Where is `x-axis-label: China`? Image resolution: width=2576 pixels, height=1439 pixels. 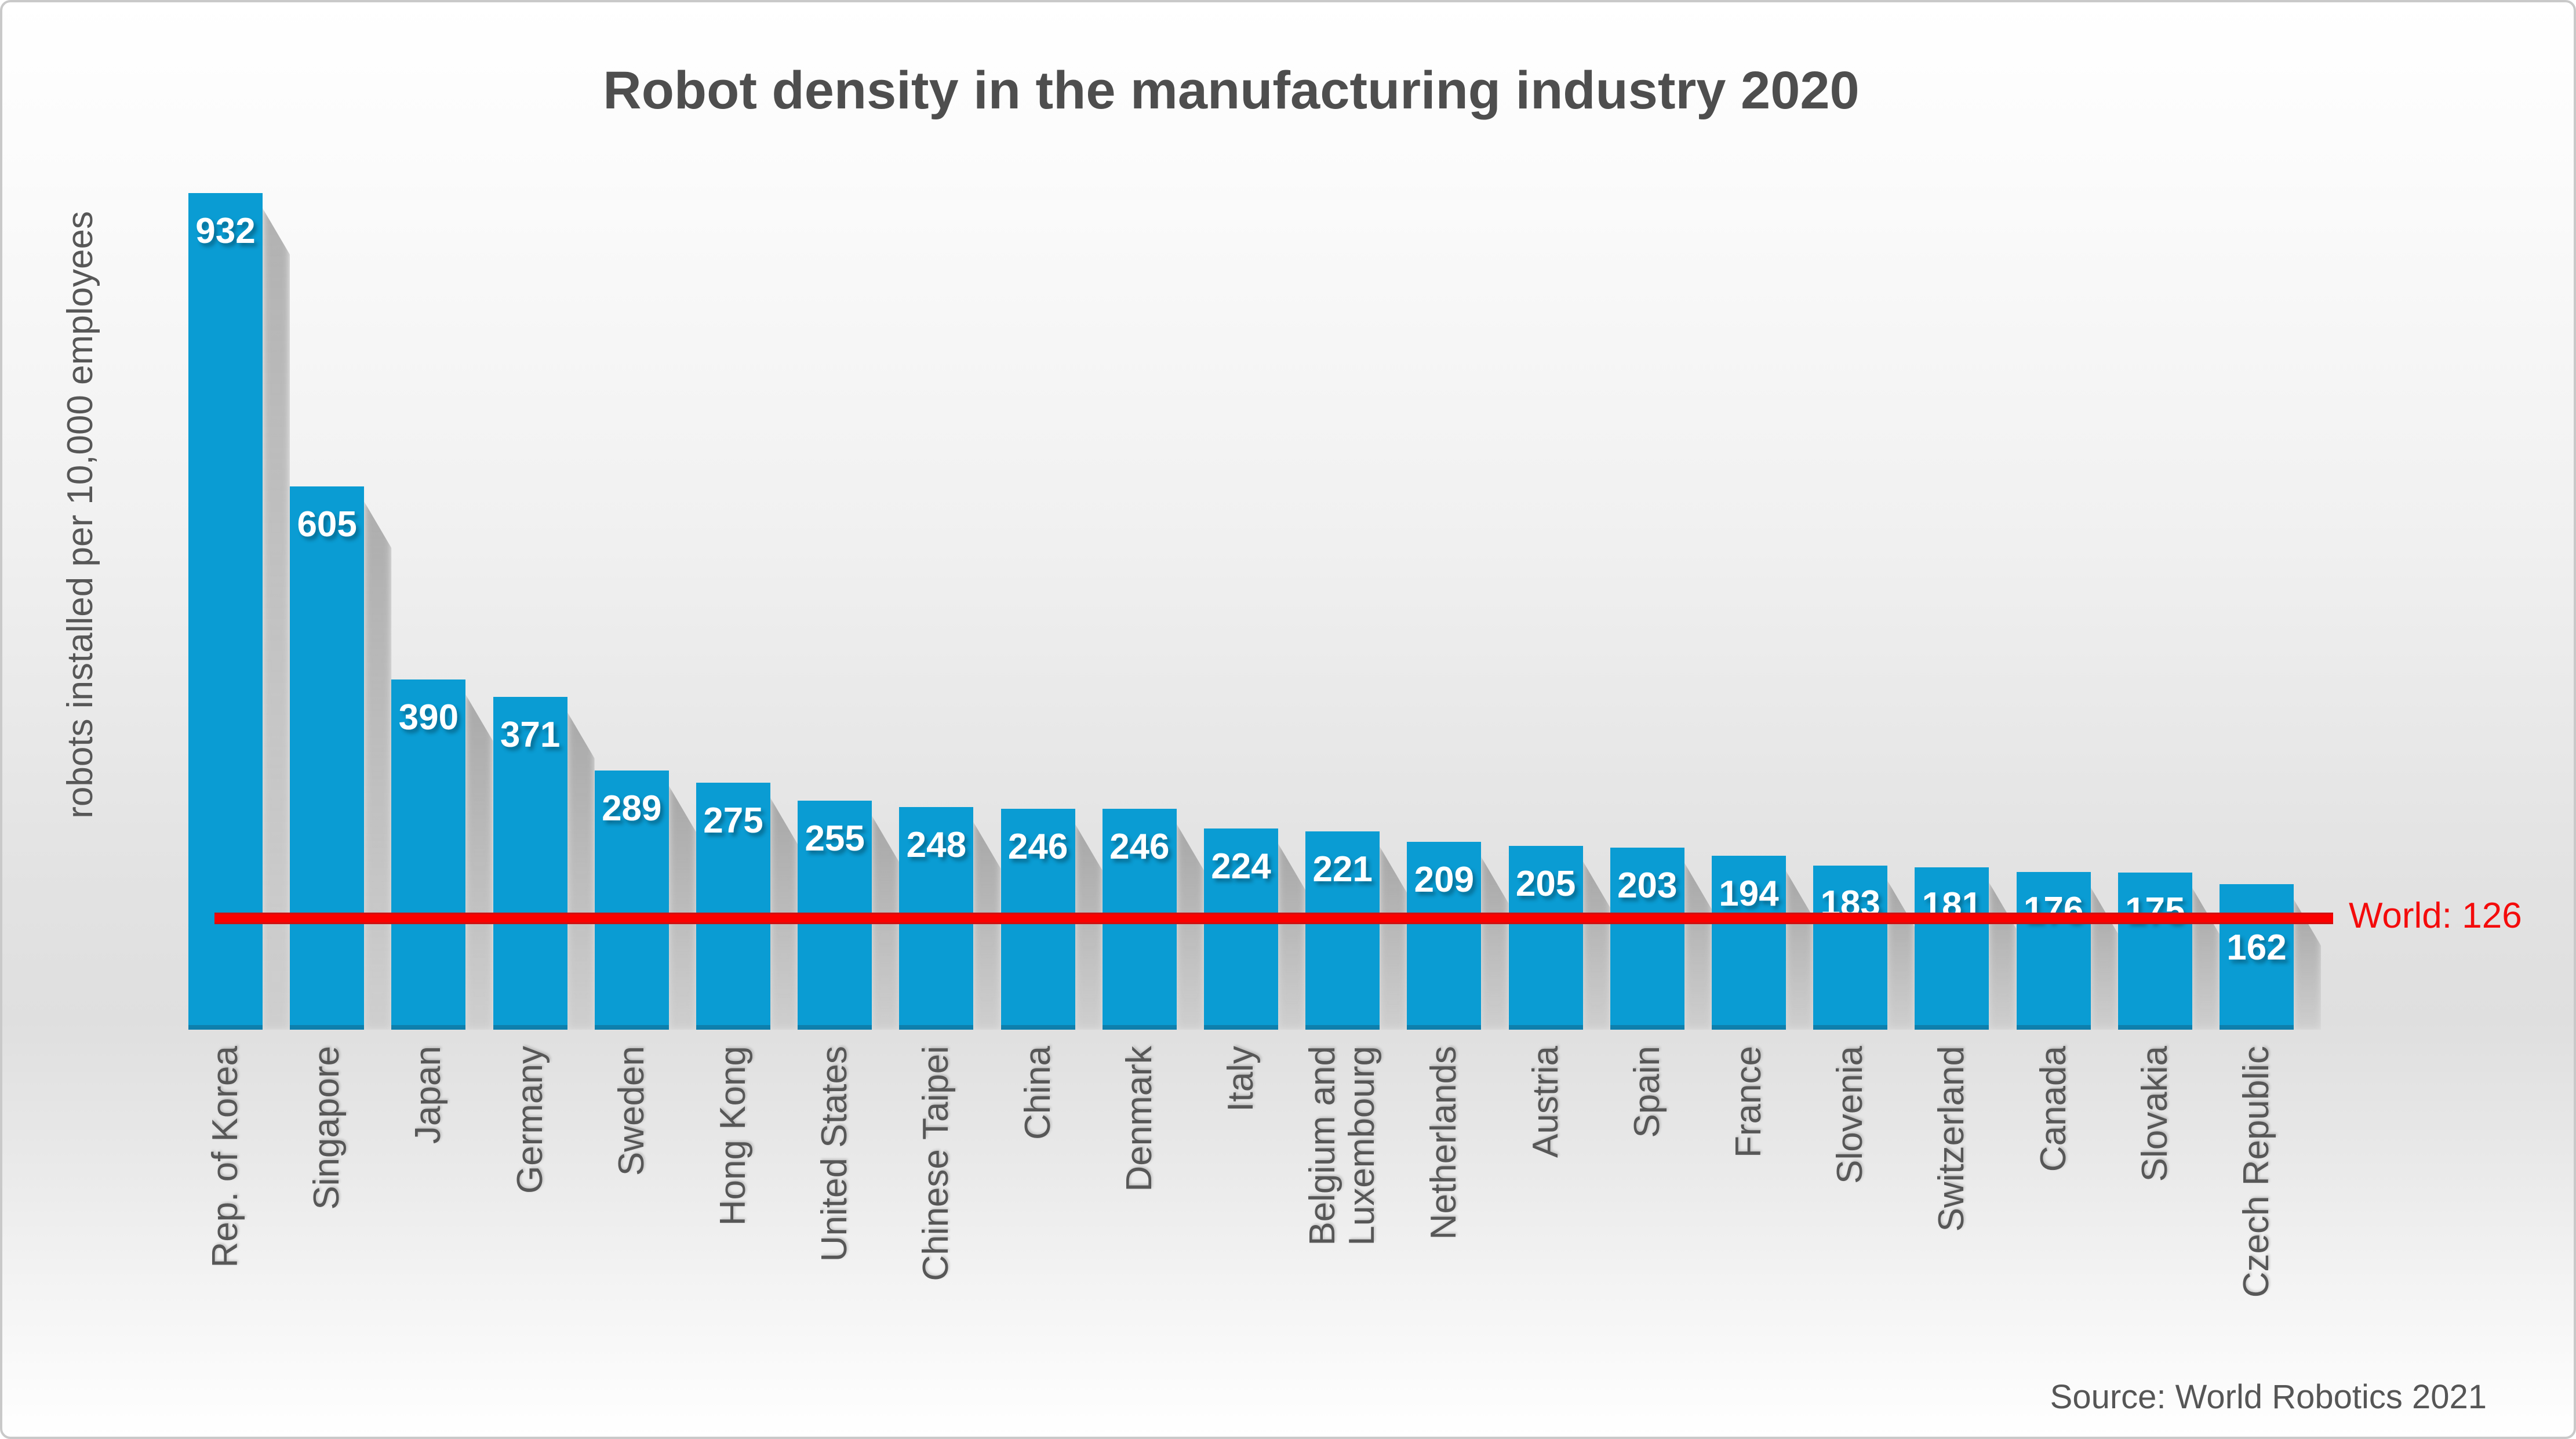 x-axis-label: China is located at coordinates (1038, 1093).